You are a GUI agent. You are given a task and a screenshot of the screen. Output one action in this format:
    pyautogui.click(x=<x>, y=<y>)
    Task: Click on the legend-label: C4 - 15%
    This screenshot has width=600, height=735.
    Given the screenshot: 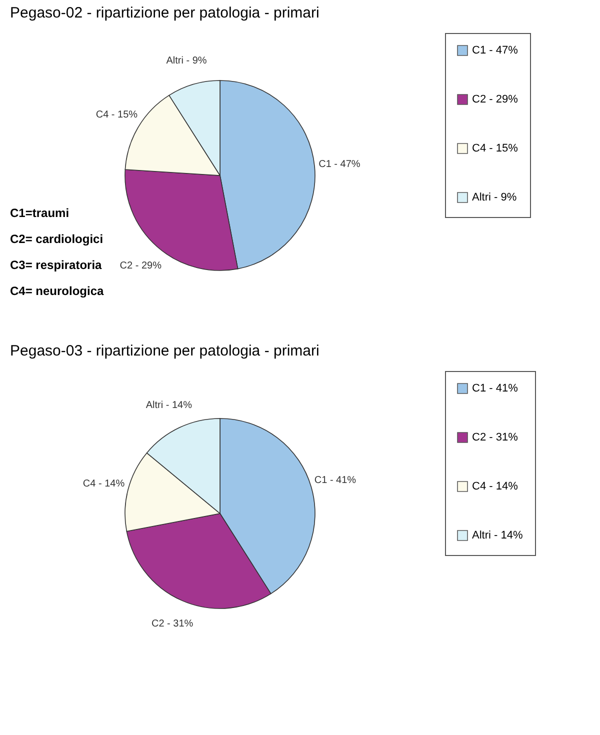 What is the action you would take?
    pyautogui.click(x=495, y=148)
    